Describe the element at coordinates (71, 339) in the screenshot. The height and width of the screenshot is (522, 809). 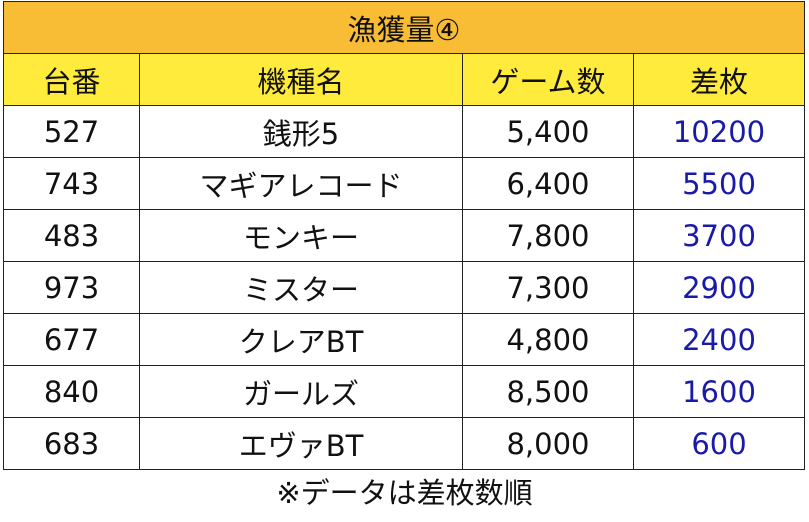
I see `cell-machine-number: 677` at that location.